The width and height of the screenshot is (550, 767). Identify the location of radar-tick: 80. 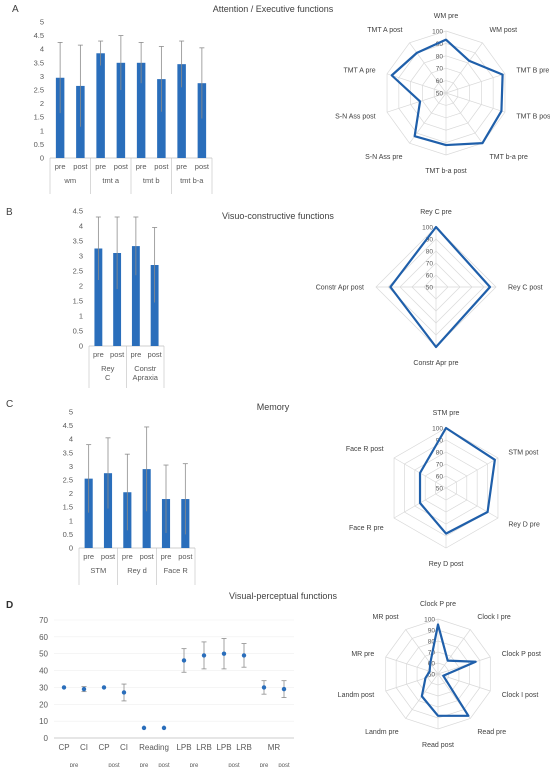
(440, 56).